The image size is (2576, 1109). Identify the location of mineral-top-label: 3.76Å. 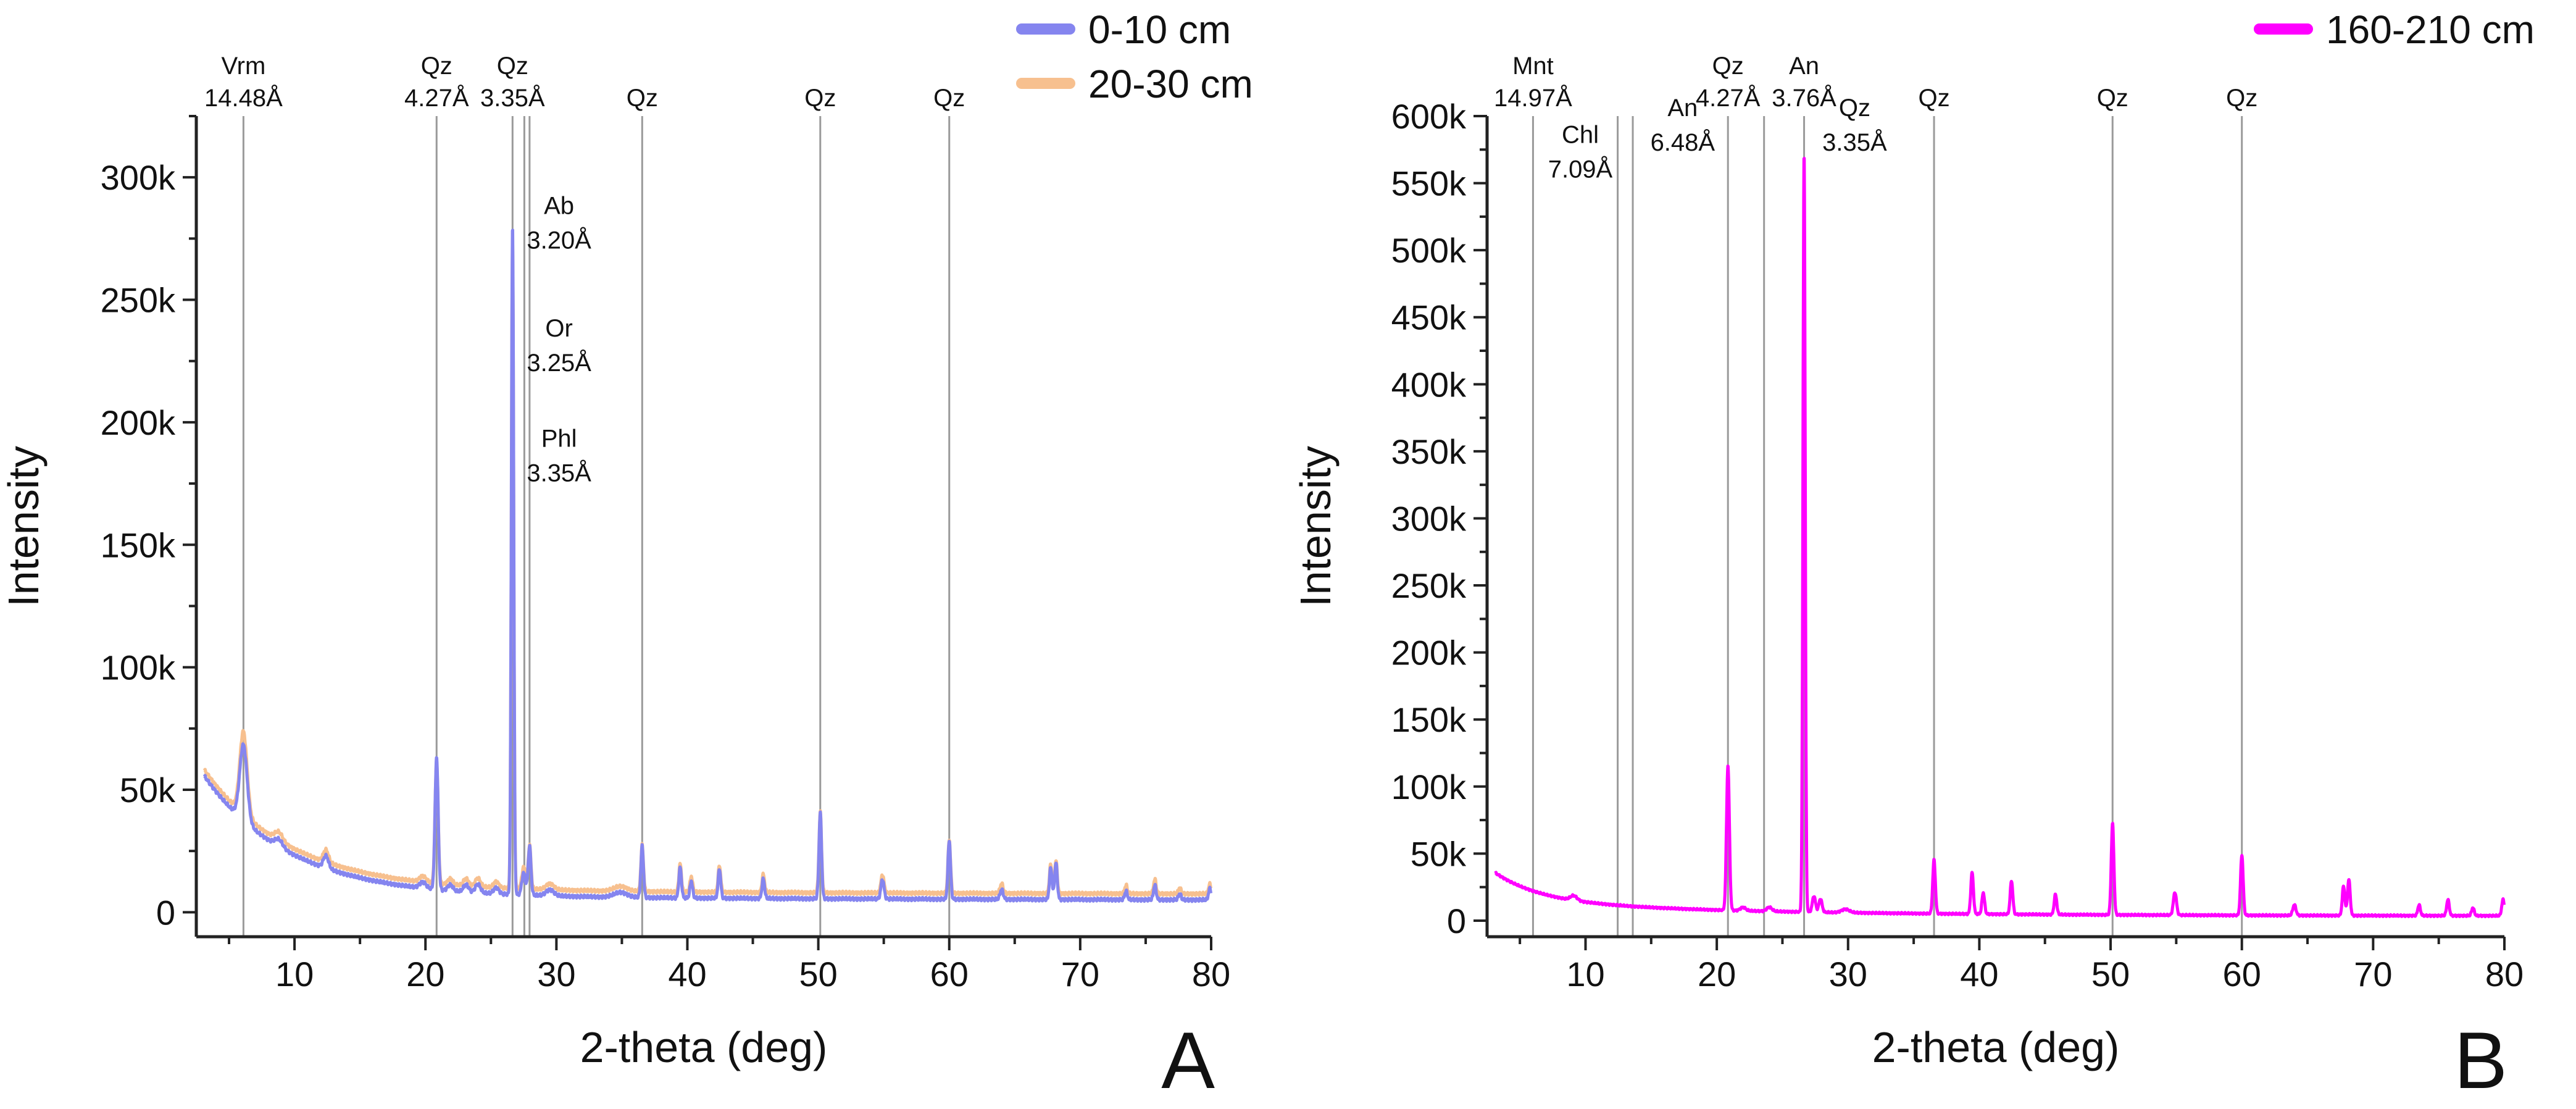
(1804, 98).